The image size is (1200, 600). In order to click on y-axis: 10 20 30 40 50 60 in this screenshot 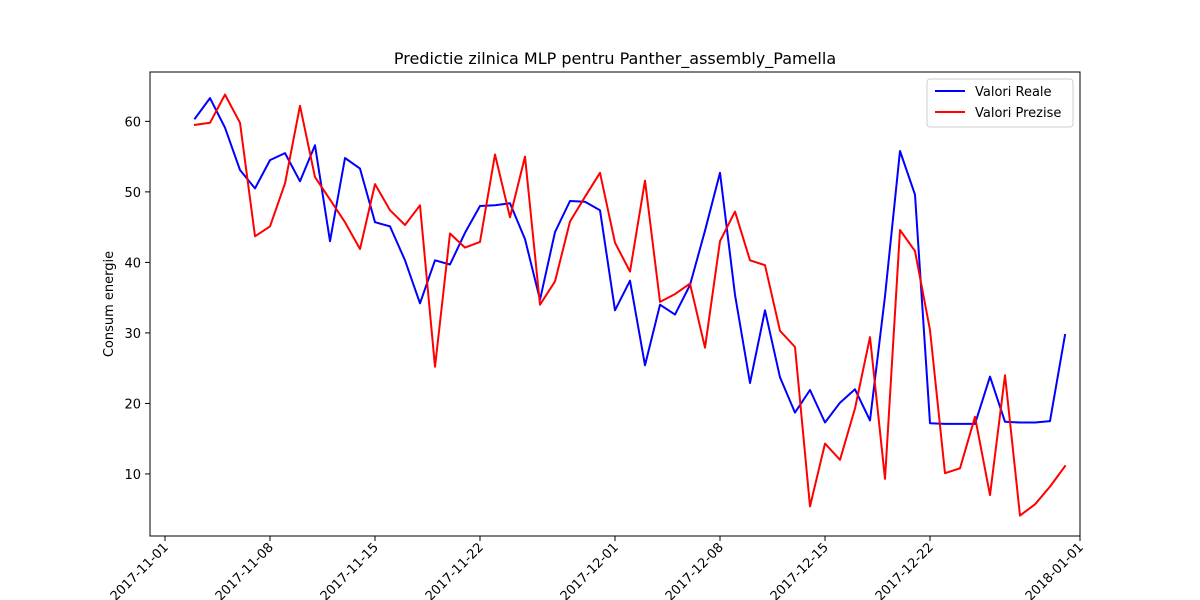, I will do `click(137, 299)`.